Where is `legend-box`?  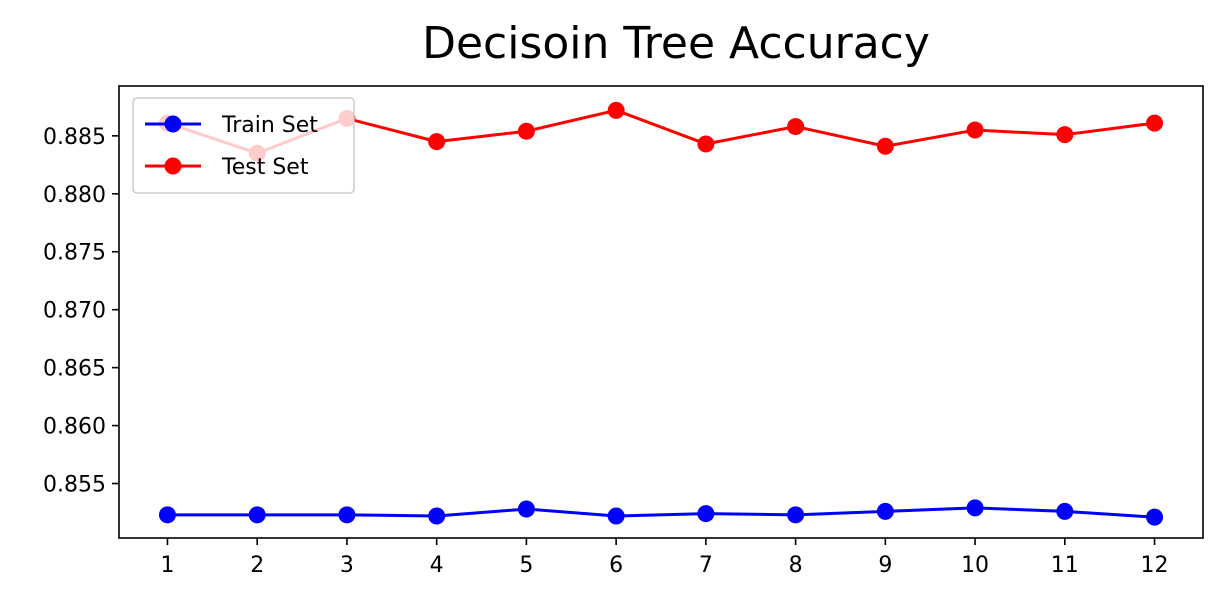
legend-box is located at coordinates (243, 145).